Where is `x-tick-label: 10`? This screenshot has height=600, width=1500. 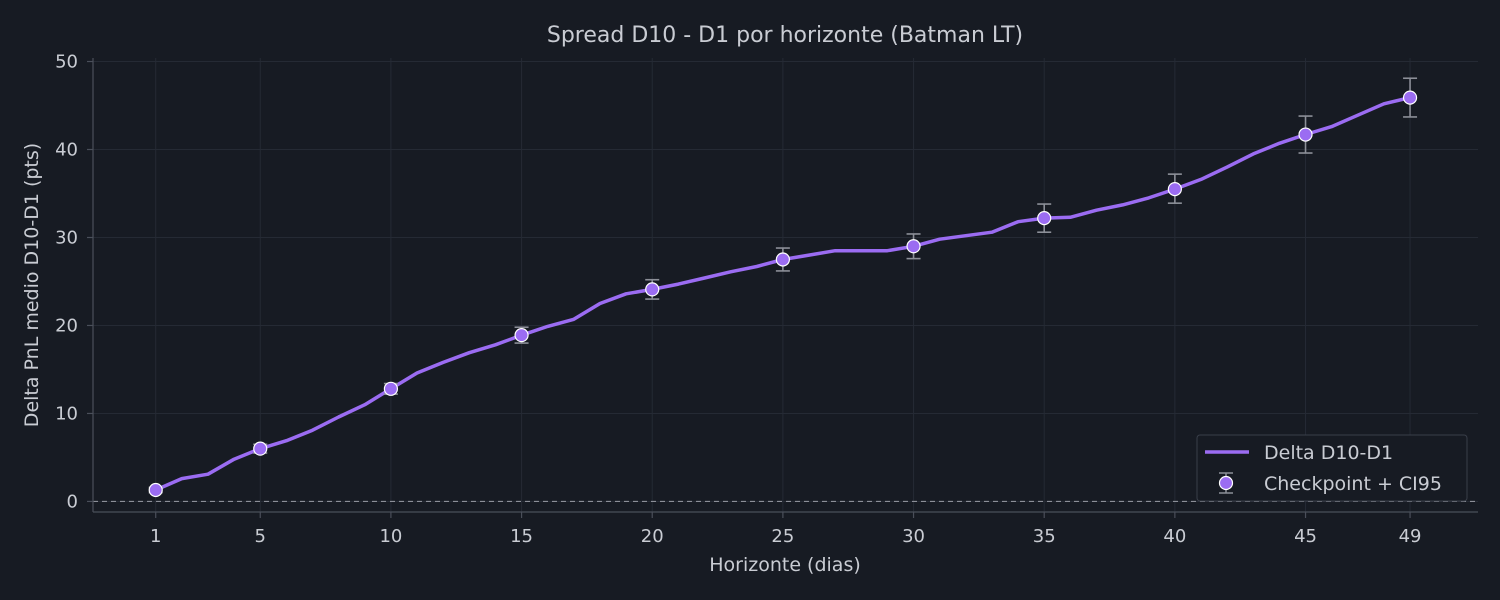 x-tick-label: 10 is located at coordinates (390, 536).